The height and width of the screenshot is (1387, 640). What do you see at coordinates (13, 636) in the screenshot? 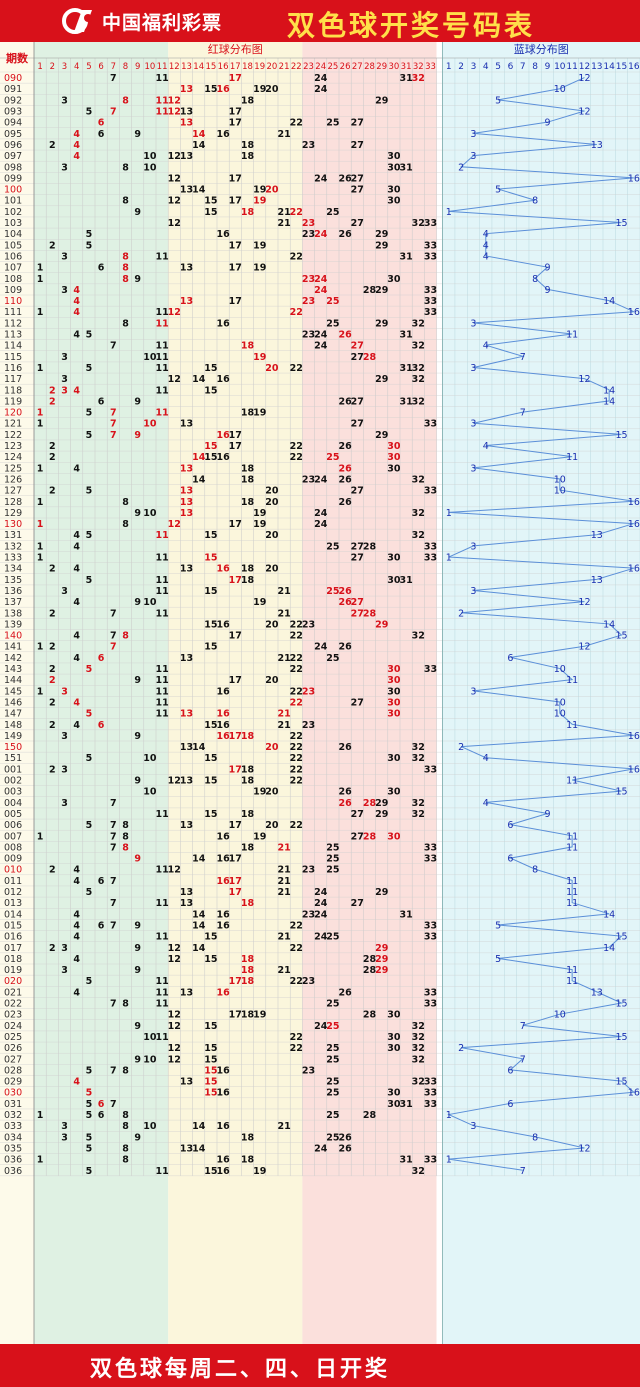
I see `period-label: 140` at bounding box center [13, 636].